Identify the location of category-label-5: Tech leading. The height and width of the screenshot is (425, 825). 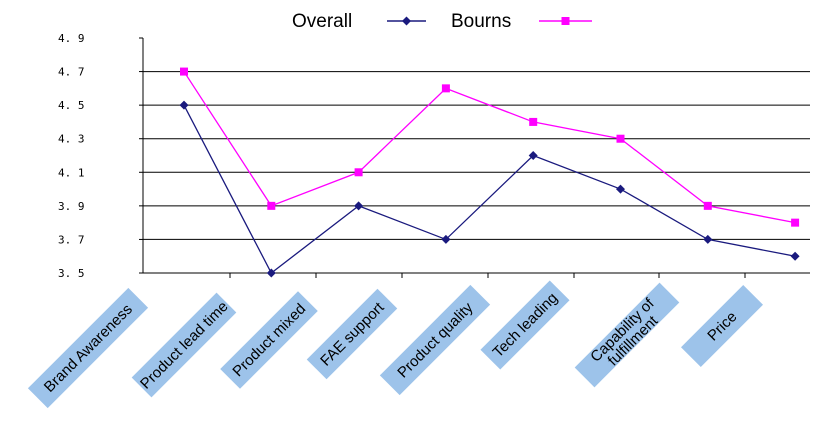
(525, 325).